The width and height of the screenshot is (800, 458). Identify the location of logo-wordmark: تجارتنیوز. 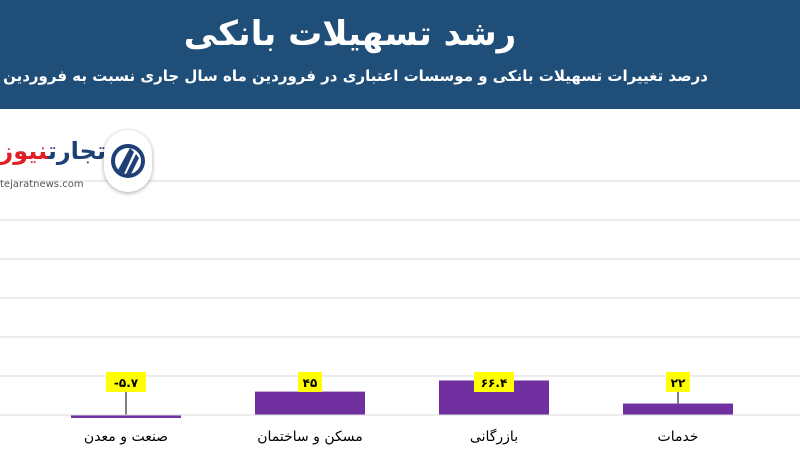
(53, 151).